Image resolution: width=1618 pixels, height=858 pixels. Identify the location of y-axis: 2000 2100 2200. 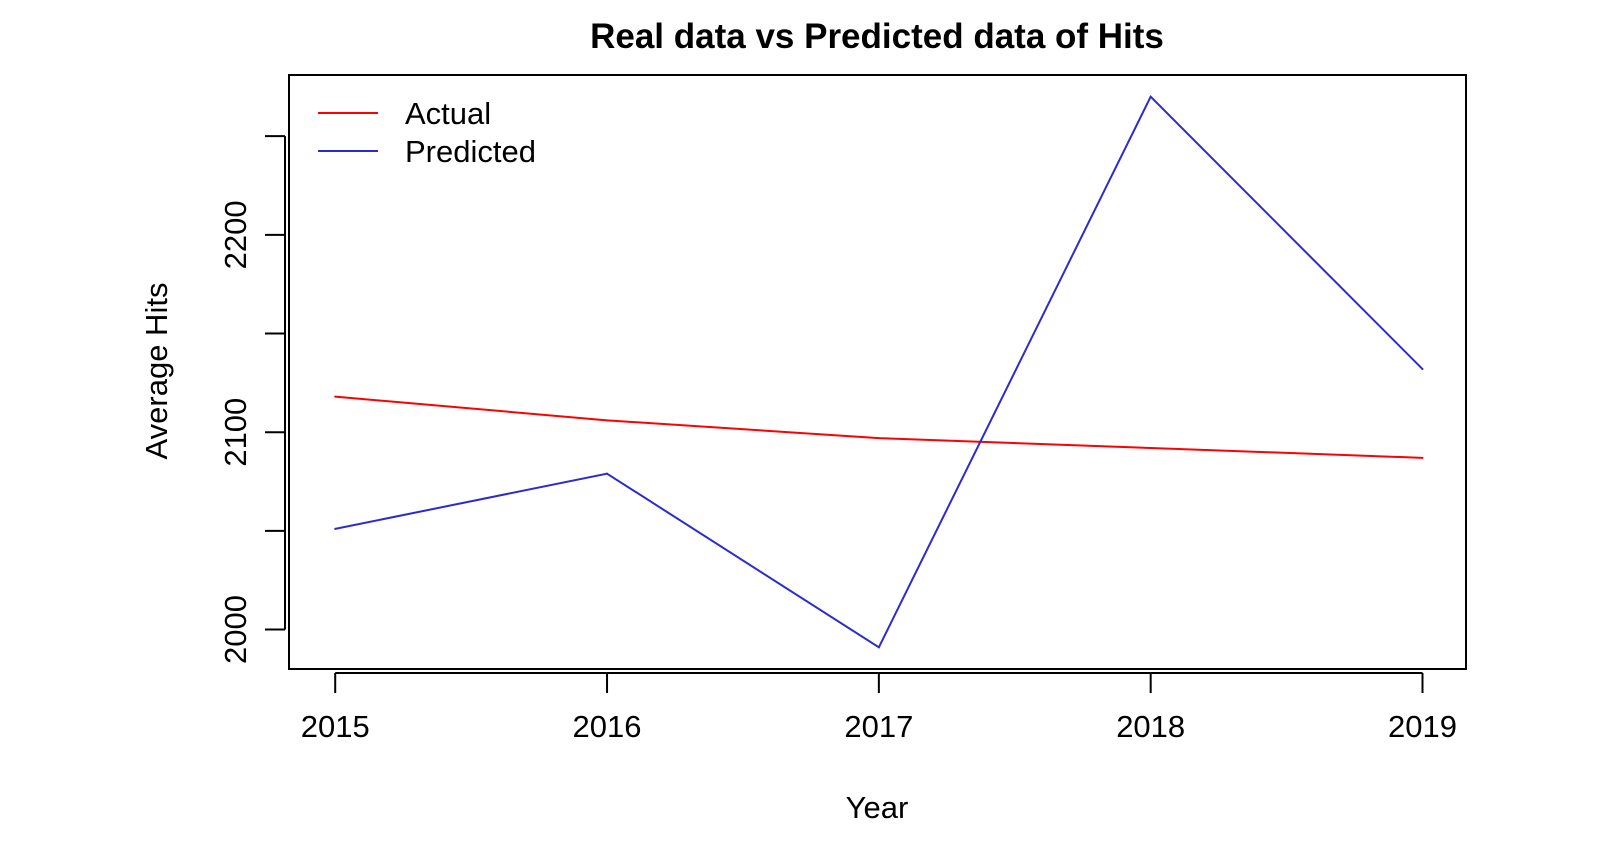
(252, 399).